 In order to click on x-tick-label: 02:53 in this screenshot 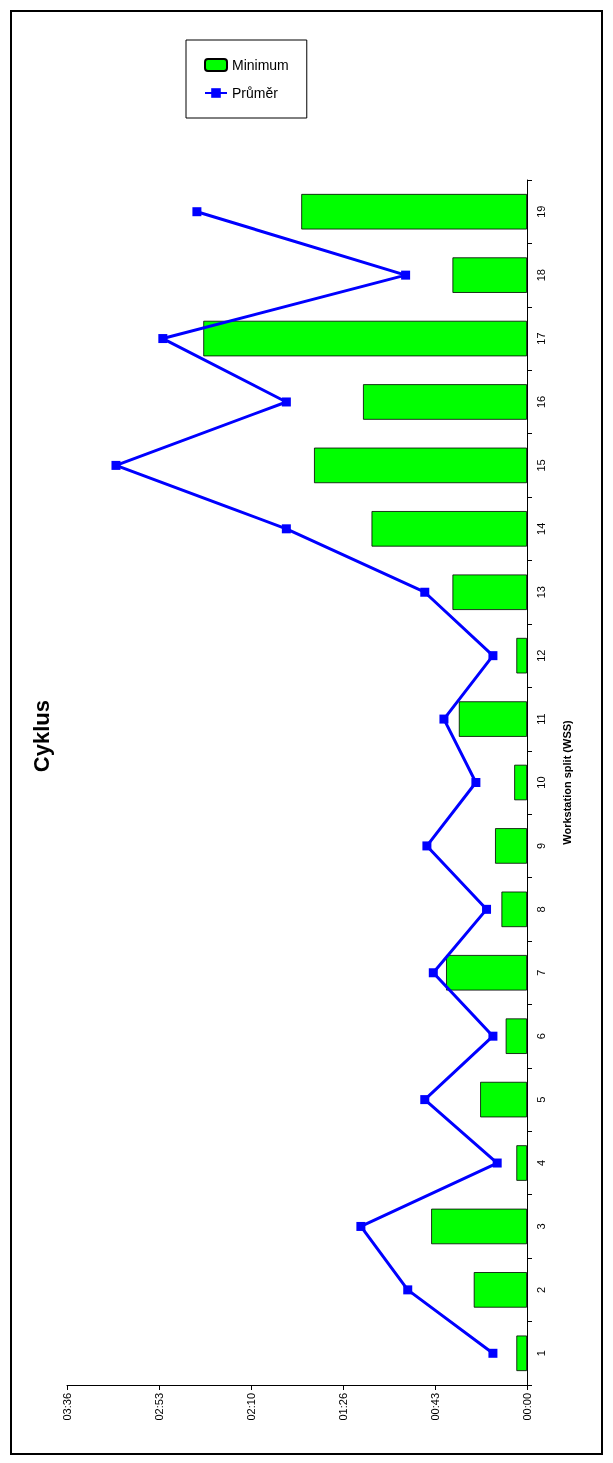, I will do `click(159, 1407)`.